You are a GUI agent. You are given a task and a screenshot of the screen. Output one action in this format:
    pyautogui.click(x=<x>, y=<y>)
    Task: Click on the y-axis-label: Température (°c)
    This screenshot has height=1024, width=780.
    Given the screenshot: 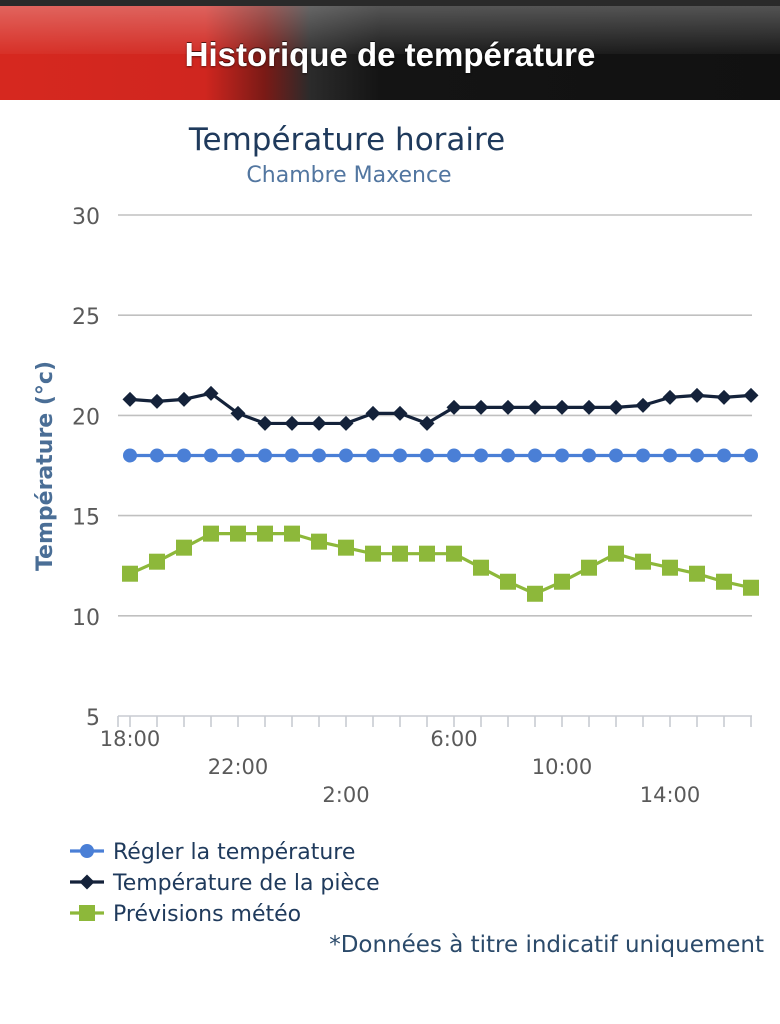 What is the action you would take?
    pyautogui.click(x=45, y=466)
    